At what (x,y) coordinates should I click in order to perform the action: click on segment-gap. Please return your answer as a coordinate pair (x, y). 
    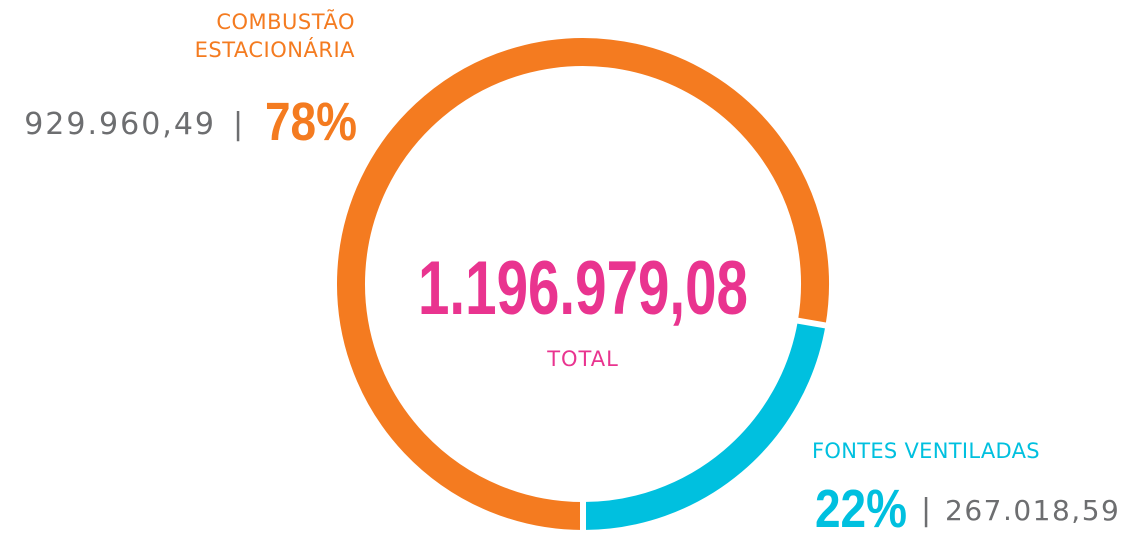
    Looking at the image, I should click on (811, 323).